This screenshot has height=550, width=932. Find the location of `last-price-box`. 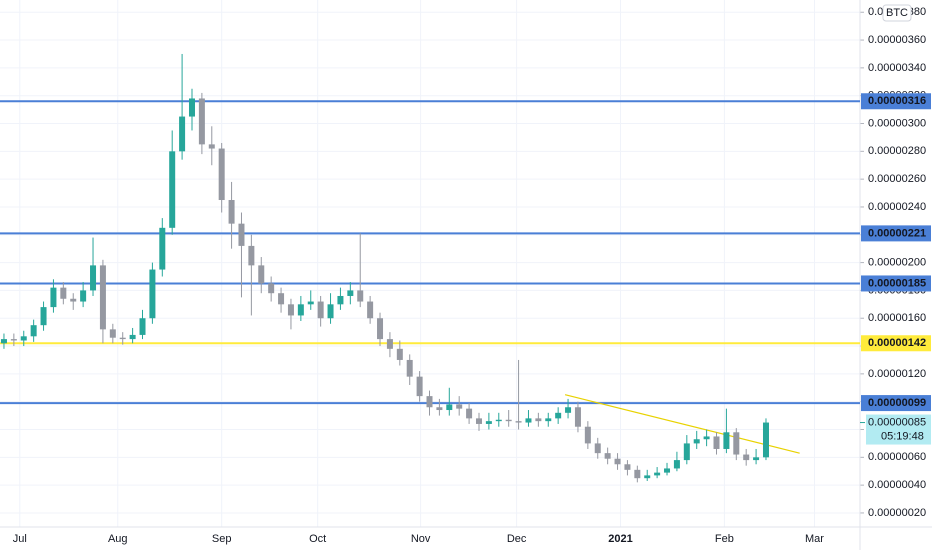

last-price-box is located at coordinates (898, 429).